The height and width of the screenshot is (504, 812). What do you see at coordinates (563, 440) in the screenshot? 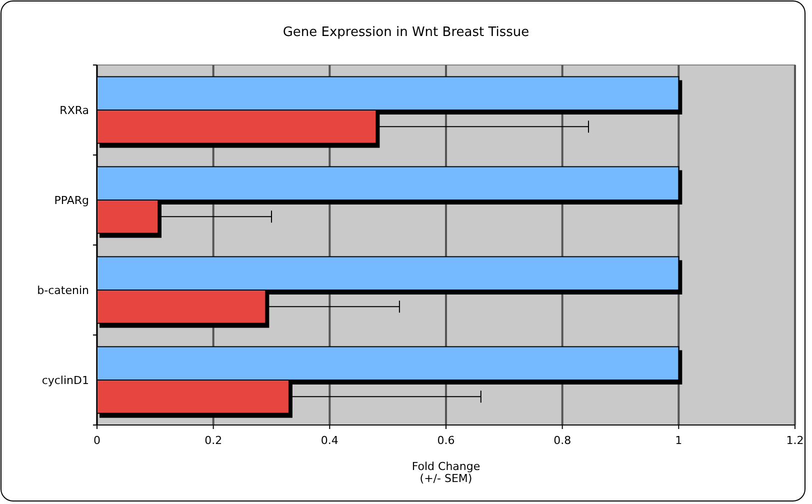
I see `x-tick-label: 0.8` at bounding box center [563, 440].